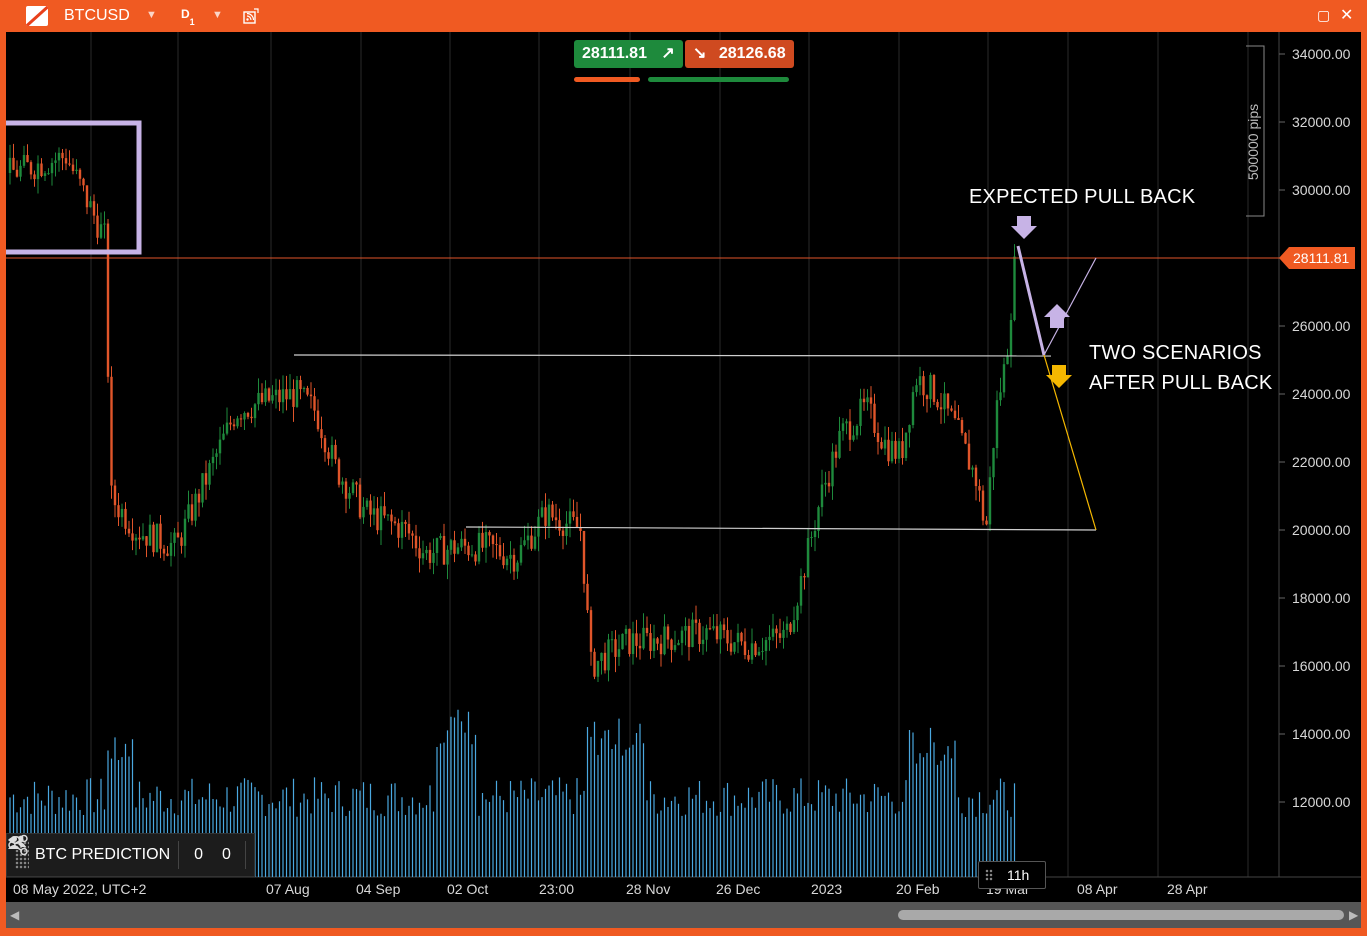  I want to click on indicator-legend: BTC PREDICTION 0 0, so click(130, 855).